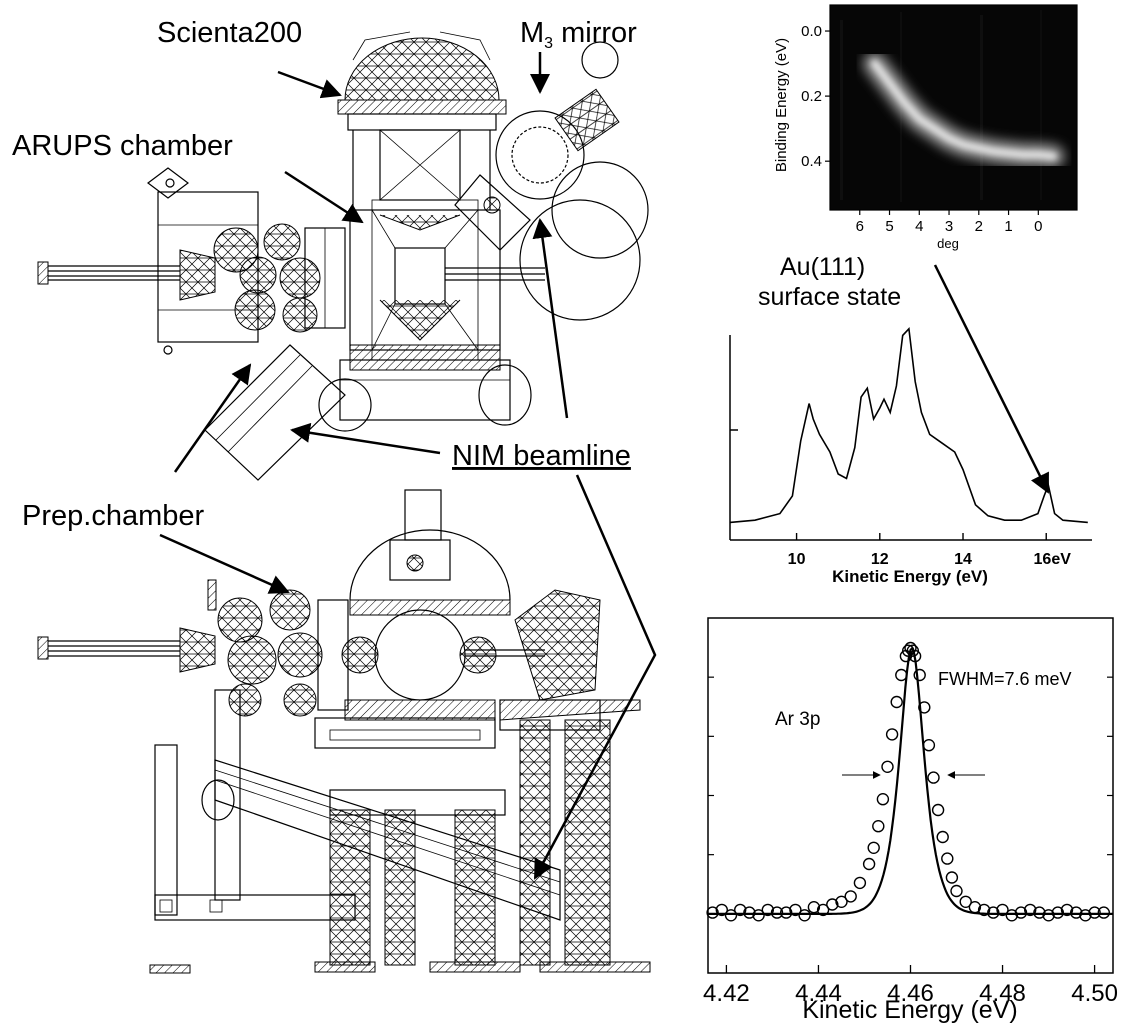 This screenshot has height=1028, width=1126. What do you see at coordinates (818, 993) in the screenshot?
I see `peak-xtick-label: 4.44` at bounding box center [818, 993].